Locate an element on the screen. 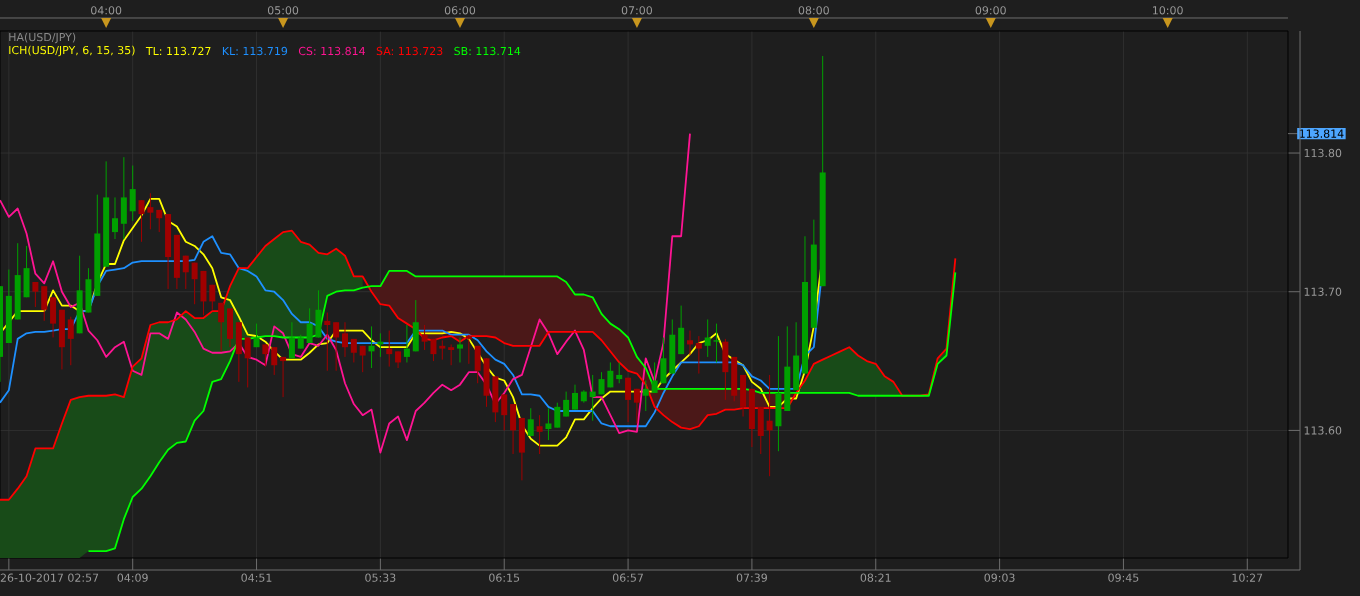 The image size is (1360, 596). y-tick-label: 113.814 is located at coordinates (1321, 133).